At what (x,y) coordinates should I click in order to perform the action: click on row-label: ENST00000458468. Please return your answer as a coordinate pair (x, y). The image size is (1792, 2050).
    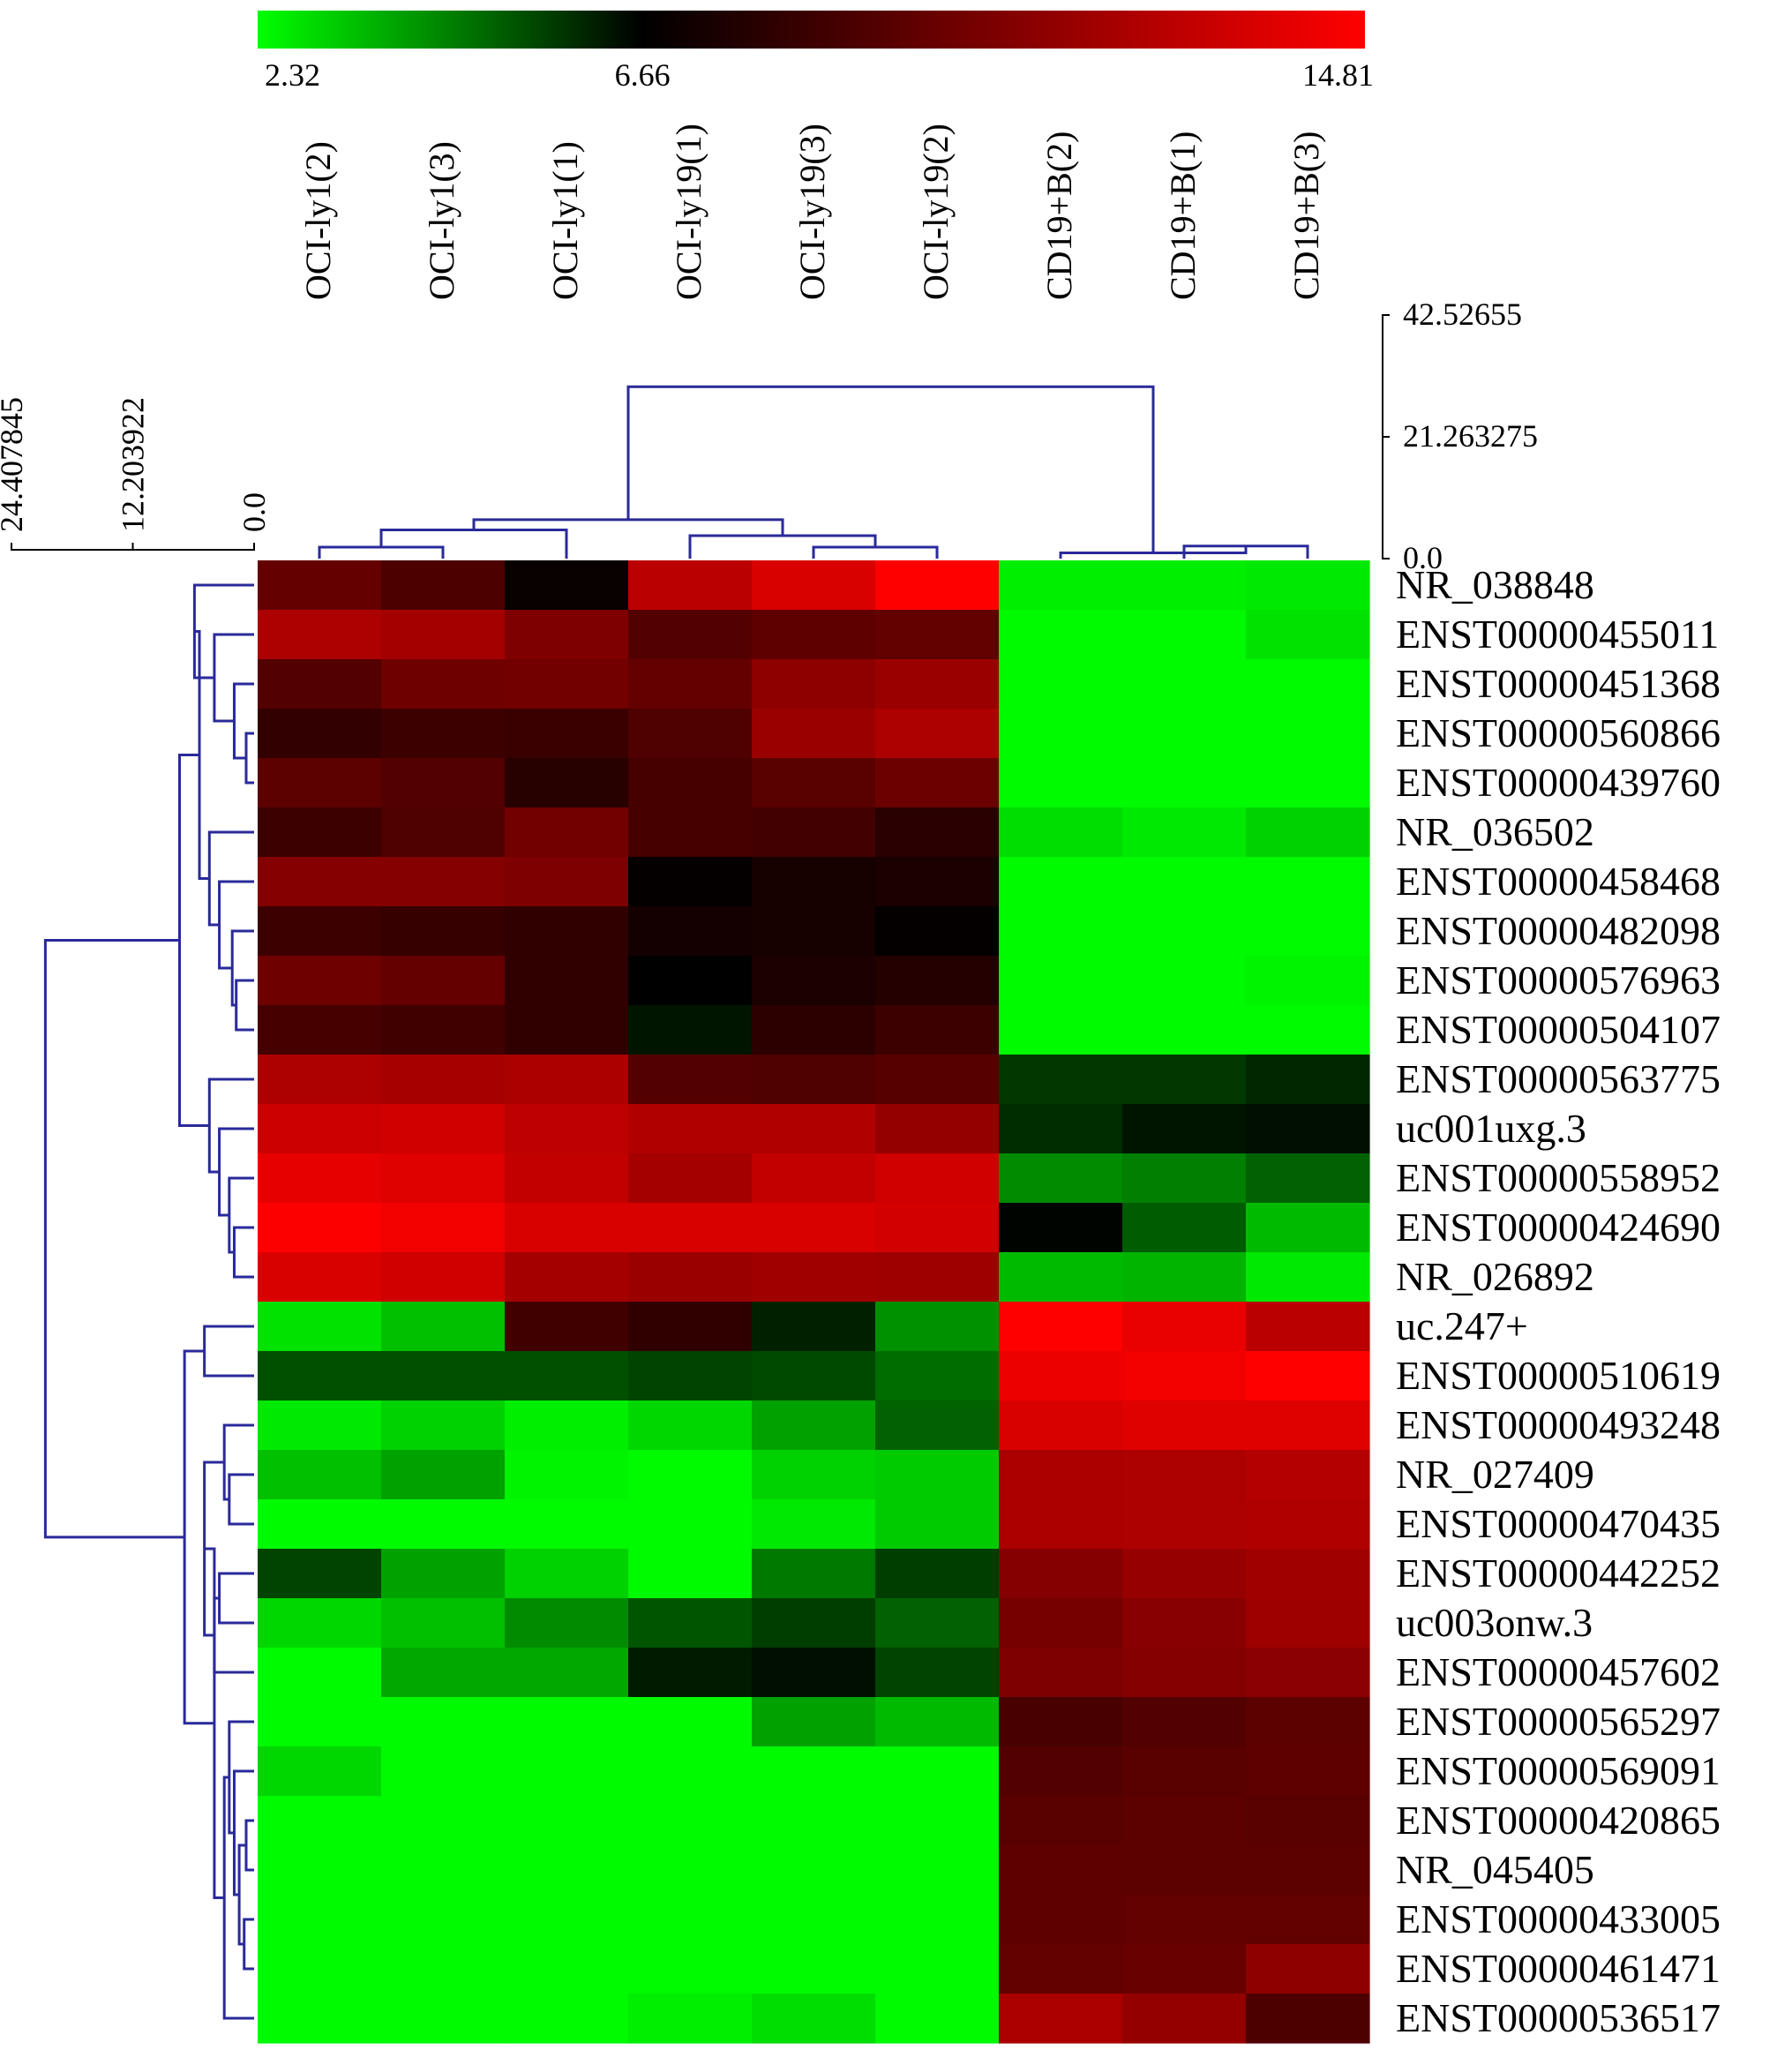
    Looking at the image, I should click on (1558, 881).